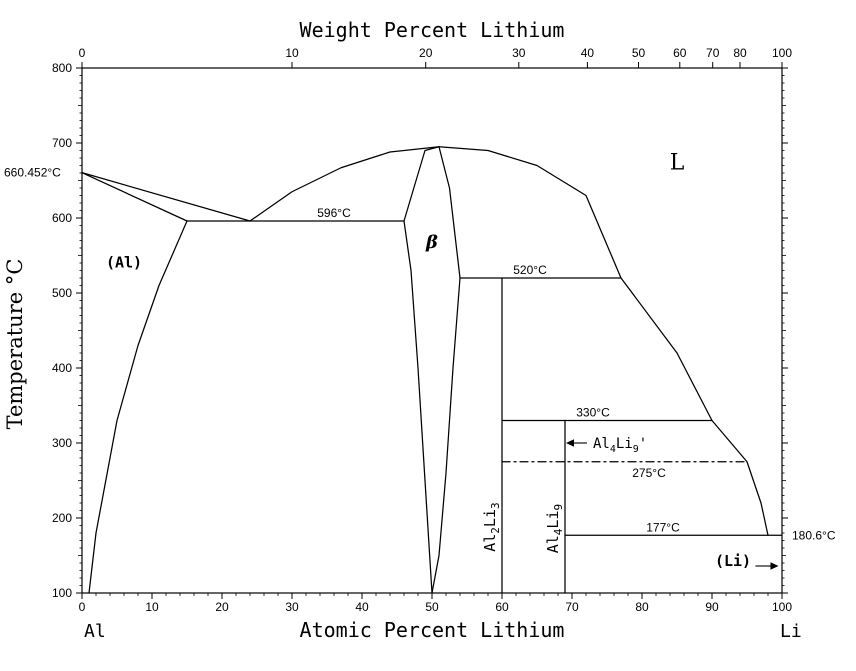  I want to click on y-tick-label-5: 600, so click(62, 218).